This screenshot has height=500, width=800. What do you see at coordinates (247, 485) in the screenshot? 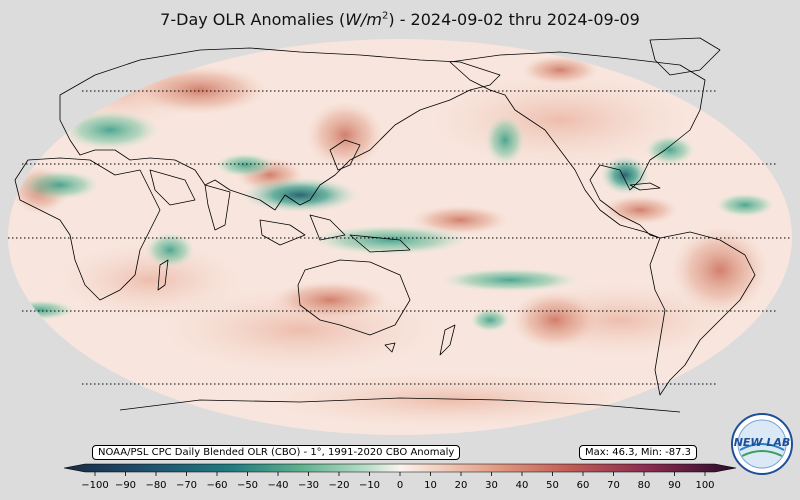
I see `colorbar-tick-label: −50` at bounding box center [247, 485].